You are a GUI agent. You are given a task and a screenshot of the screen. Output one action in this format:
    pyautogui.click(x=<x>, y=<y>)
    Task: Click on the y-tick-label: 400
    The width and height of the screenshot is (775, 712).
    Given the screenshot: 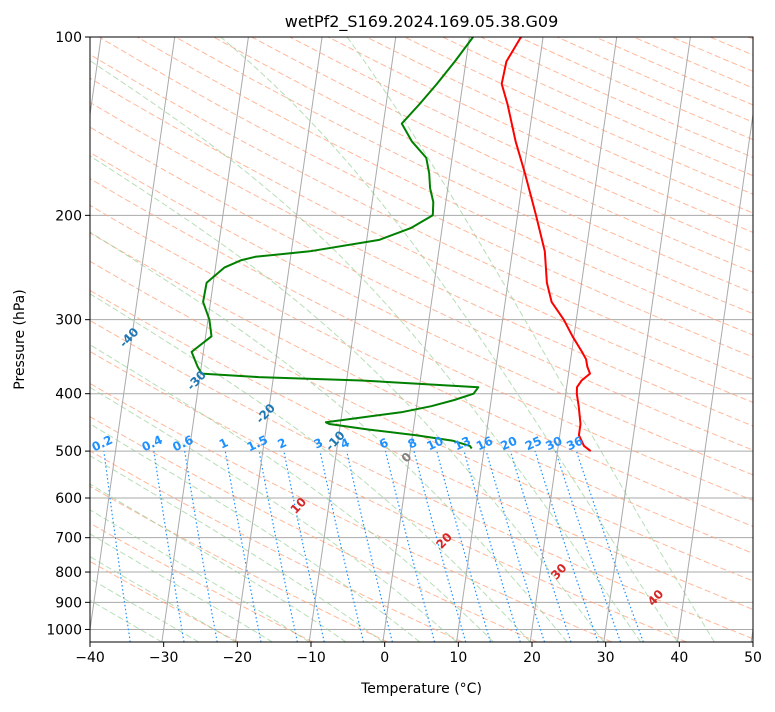 What is the action you would take?
    pyautogui.click(x=68, y=395)
    